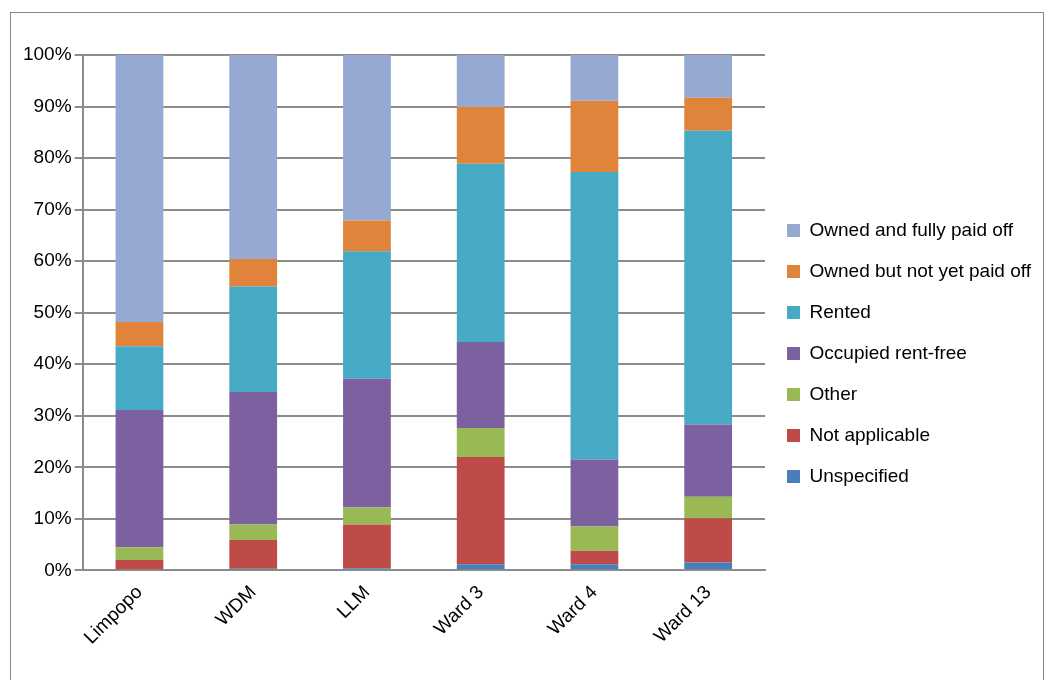 This screenshot has height=682, width=1049. Describe the element at coordinates (859, 475) in the screenshot. I see `legend-label: Unspecified` at that location.